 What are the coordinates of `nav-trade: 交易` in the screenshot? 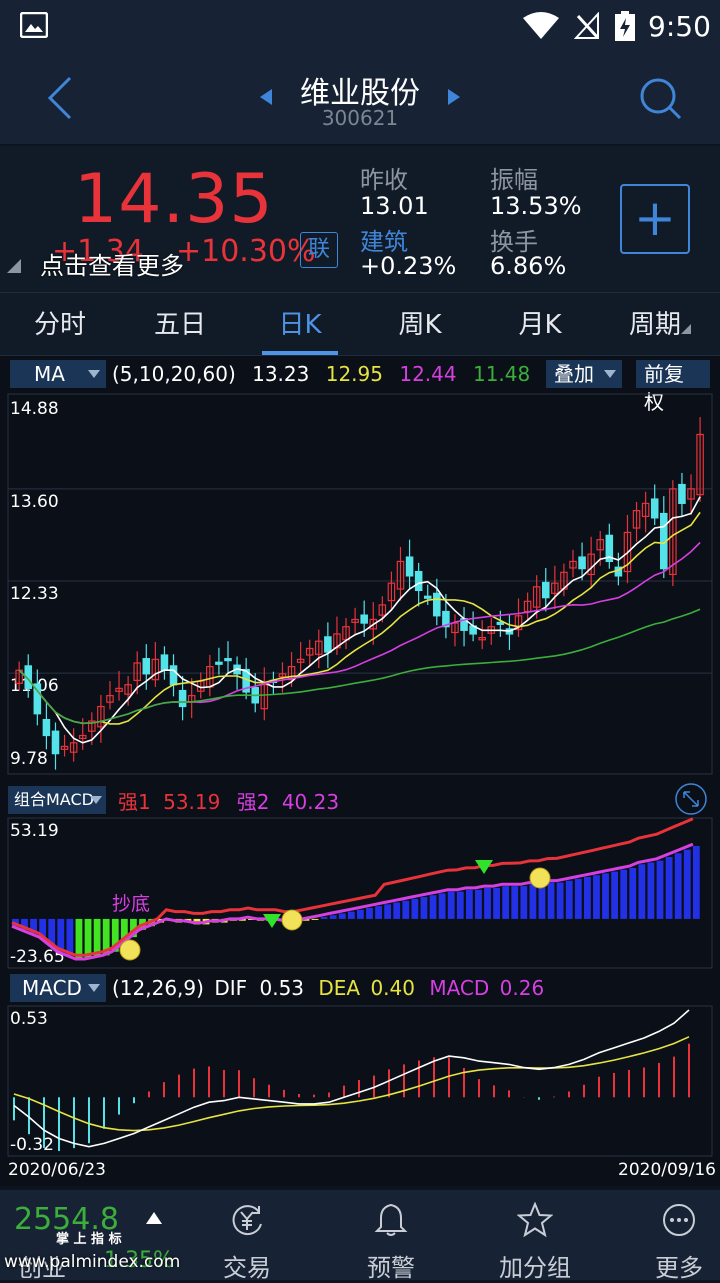 It's located at (247, 1236).